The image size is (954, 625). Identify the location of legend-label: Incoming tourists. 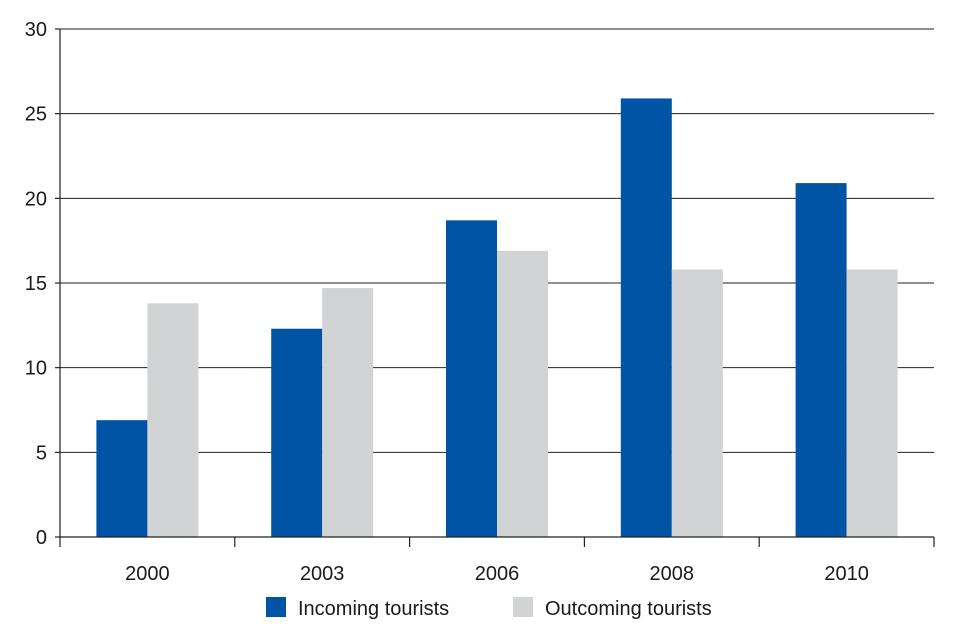
(373, 609).